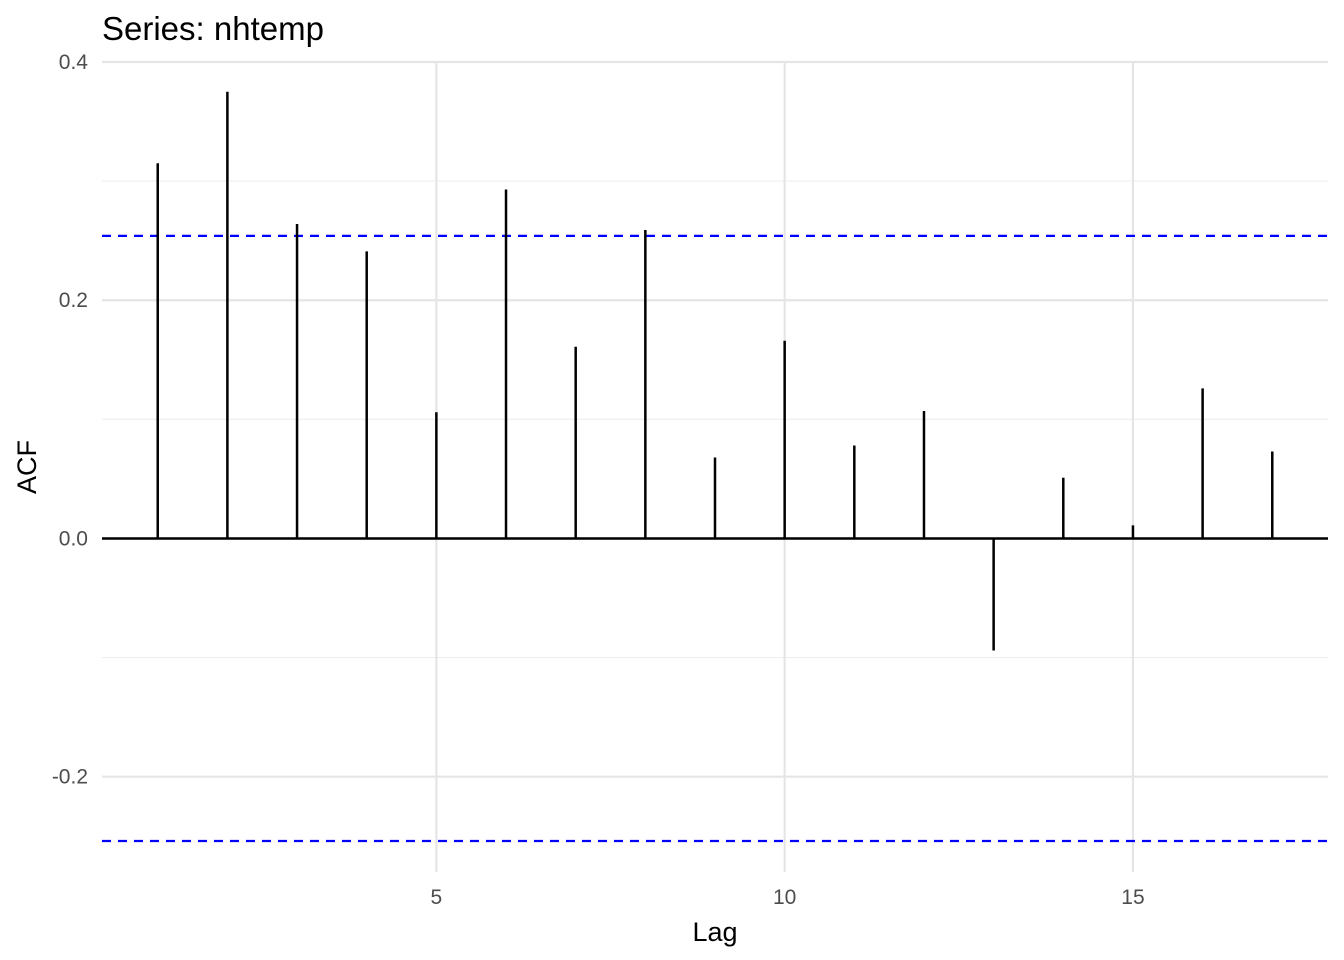 The image size is (1344, 960). What do you see at coordinates (1132, 897) in the screenshot?
I see `x-tick-label: 15` at bounding box center [1132, 897].